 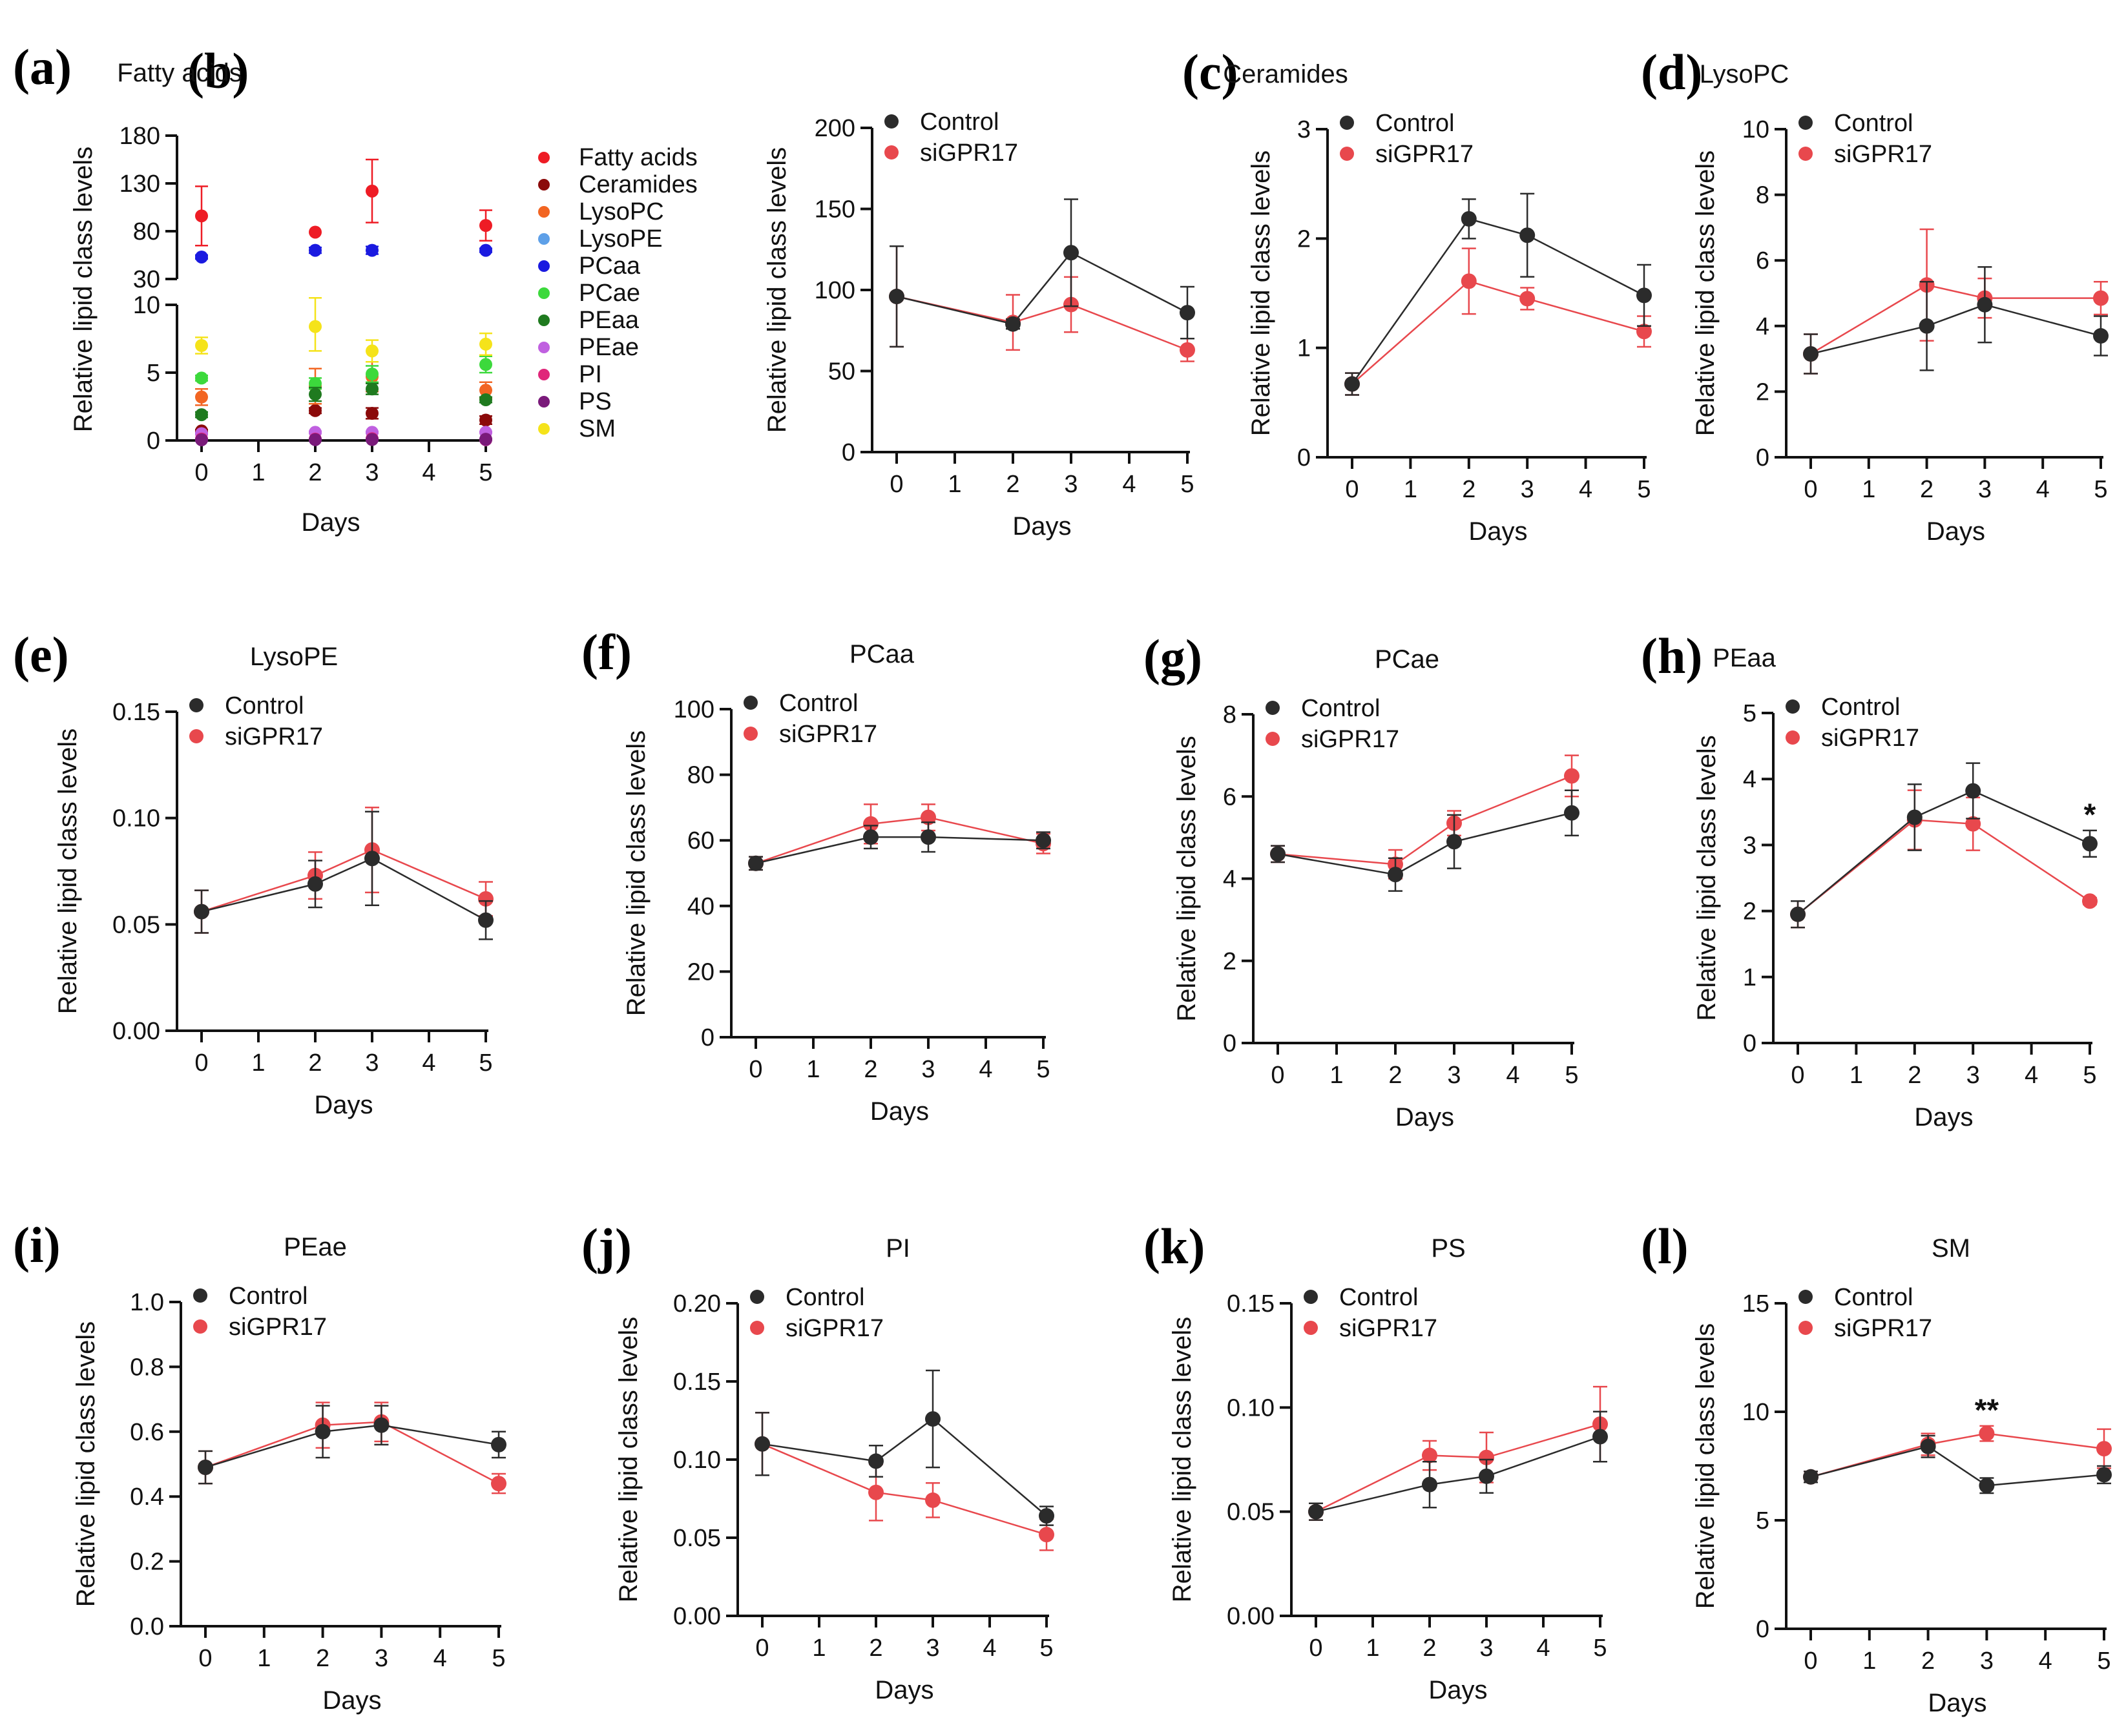 I want to click on legend-label: SM, so click(x=597, y=429).